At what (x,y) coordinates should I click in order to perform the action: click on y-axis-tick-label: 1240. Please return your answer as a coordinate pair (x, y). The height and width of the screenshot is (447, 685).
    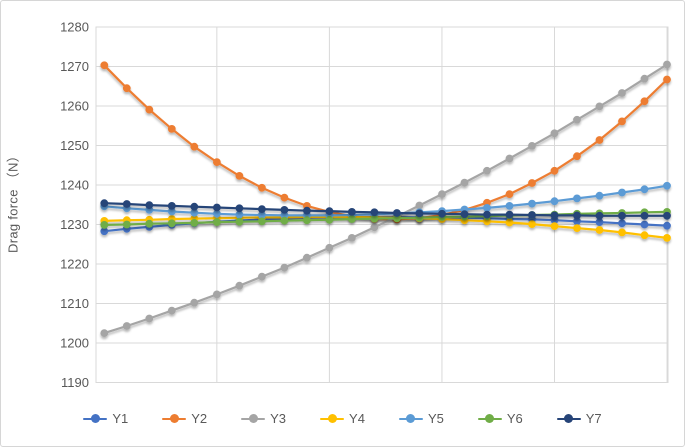
    Looking at the image, I should click on (74, 185).